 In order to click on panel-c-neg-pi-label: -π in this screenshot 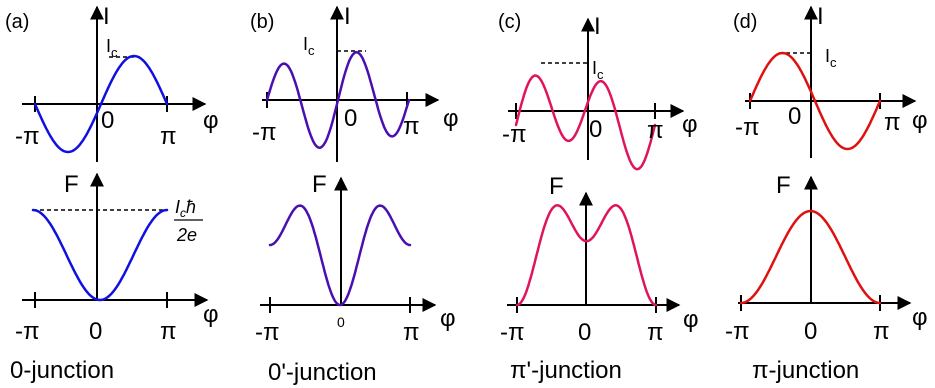, I will do `click(514, 134)`.